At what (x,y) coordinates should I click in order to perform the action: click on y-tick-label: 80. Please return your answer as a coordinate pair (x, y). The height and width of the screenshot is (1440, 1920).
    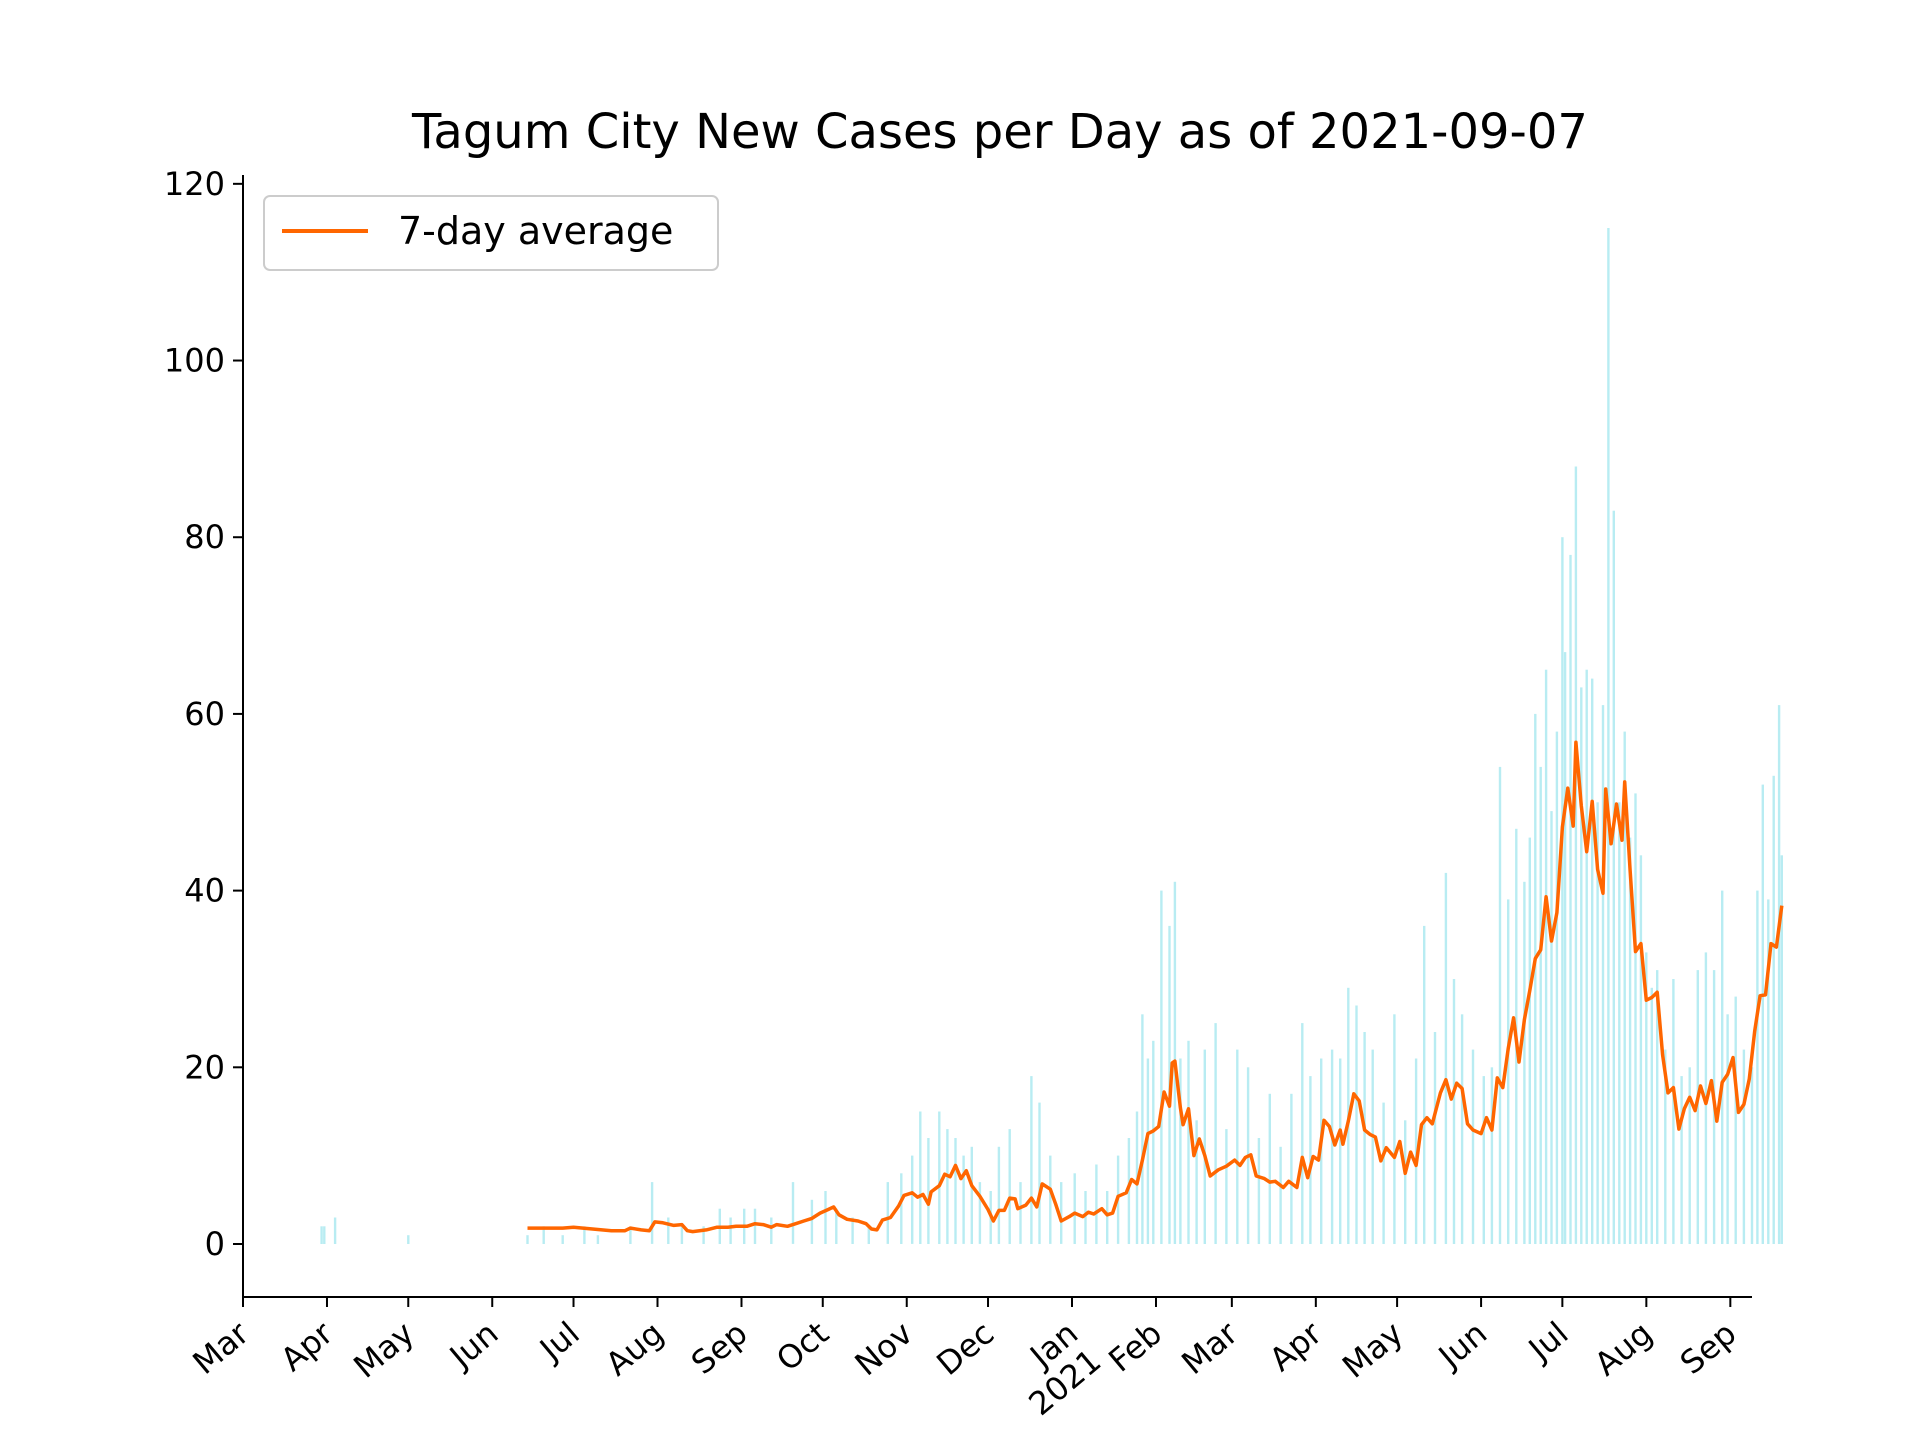
    Looking at the image, I should click on (204, 537).